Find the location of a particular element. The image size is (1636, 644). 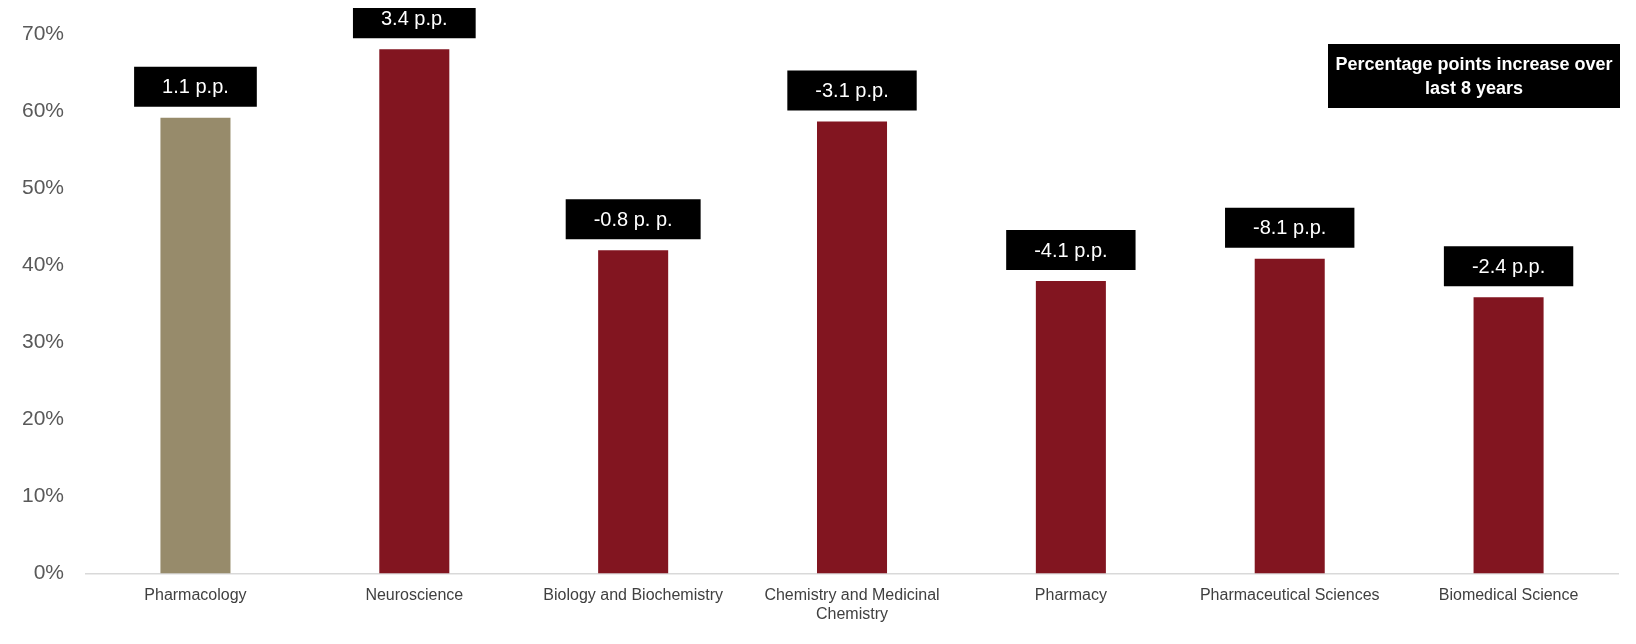

annotation: -2.4 p.p. is located at coordinates (1508, 265).